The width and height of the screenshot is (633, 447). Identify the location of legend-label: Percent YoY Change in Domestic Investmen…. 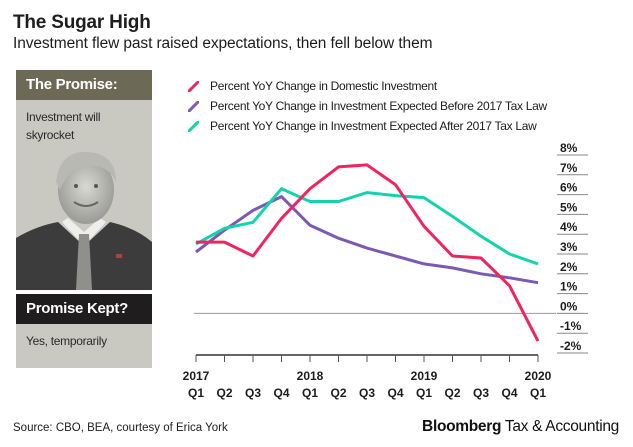
(323, 86).